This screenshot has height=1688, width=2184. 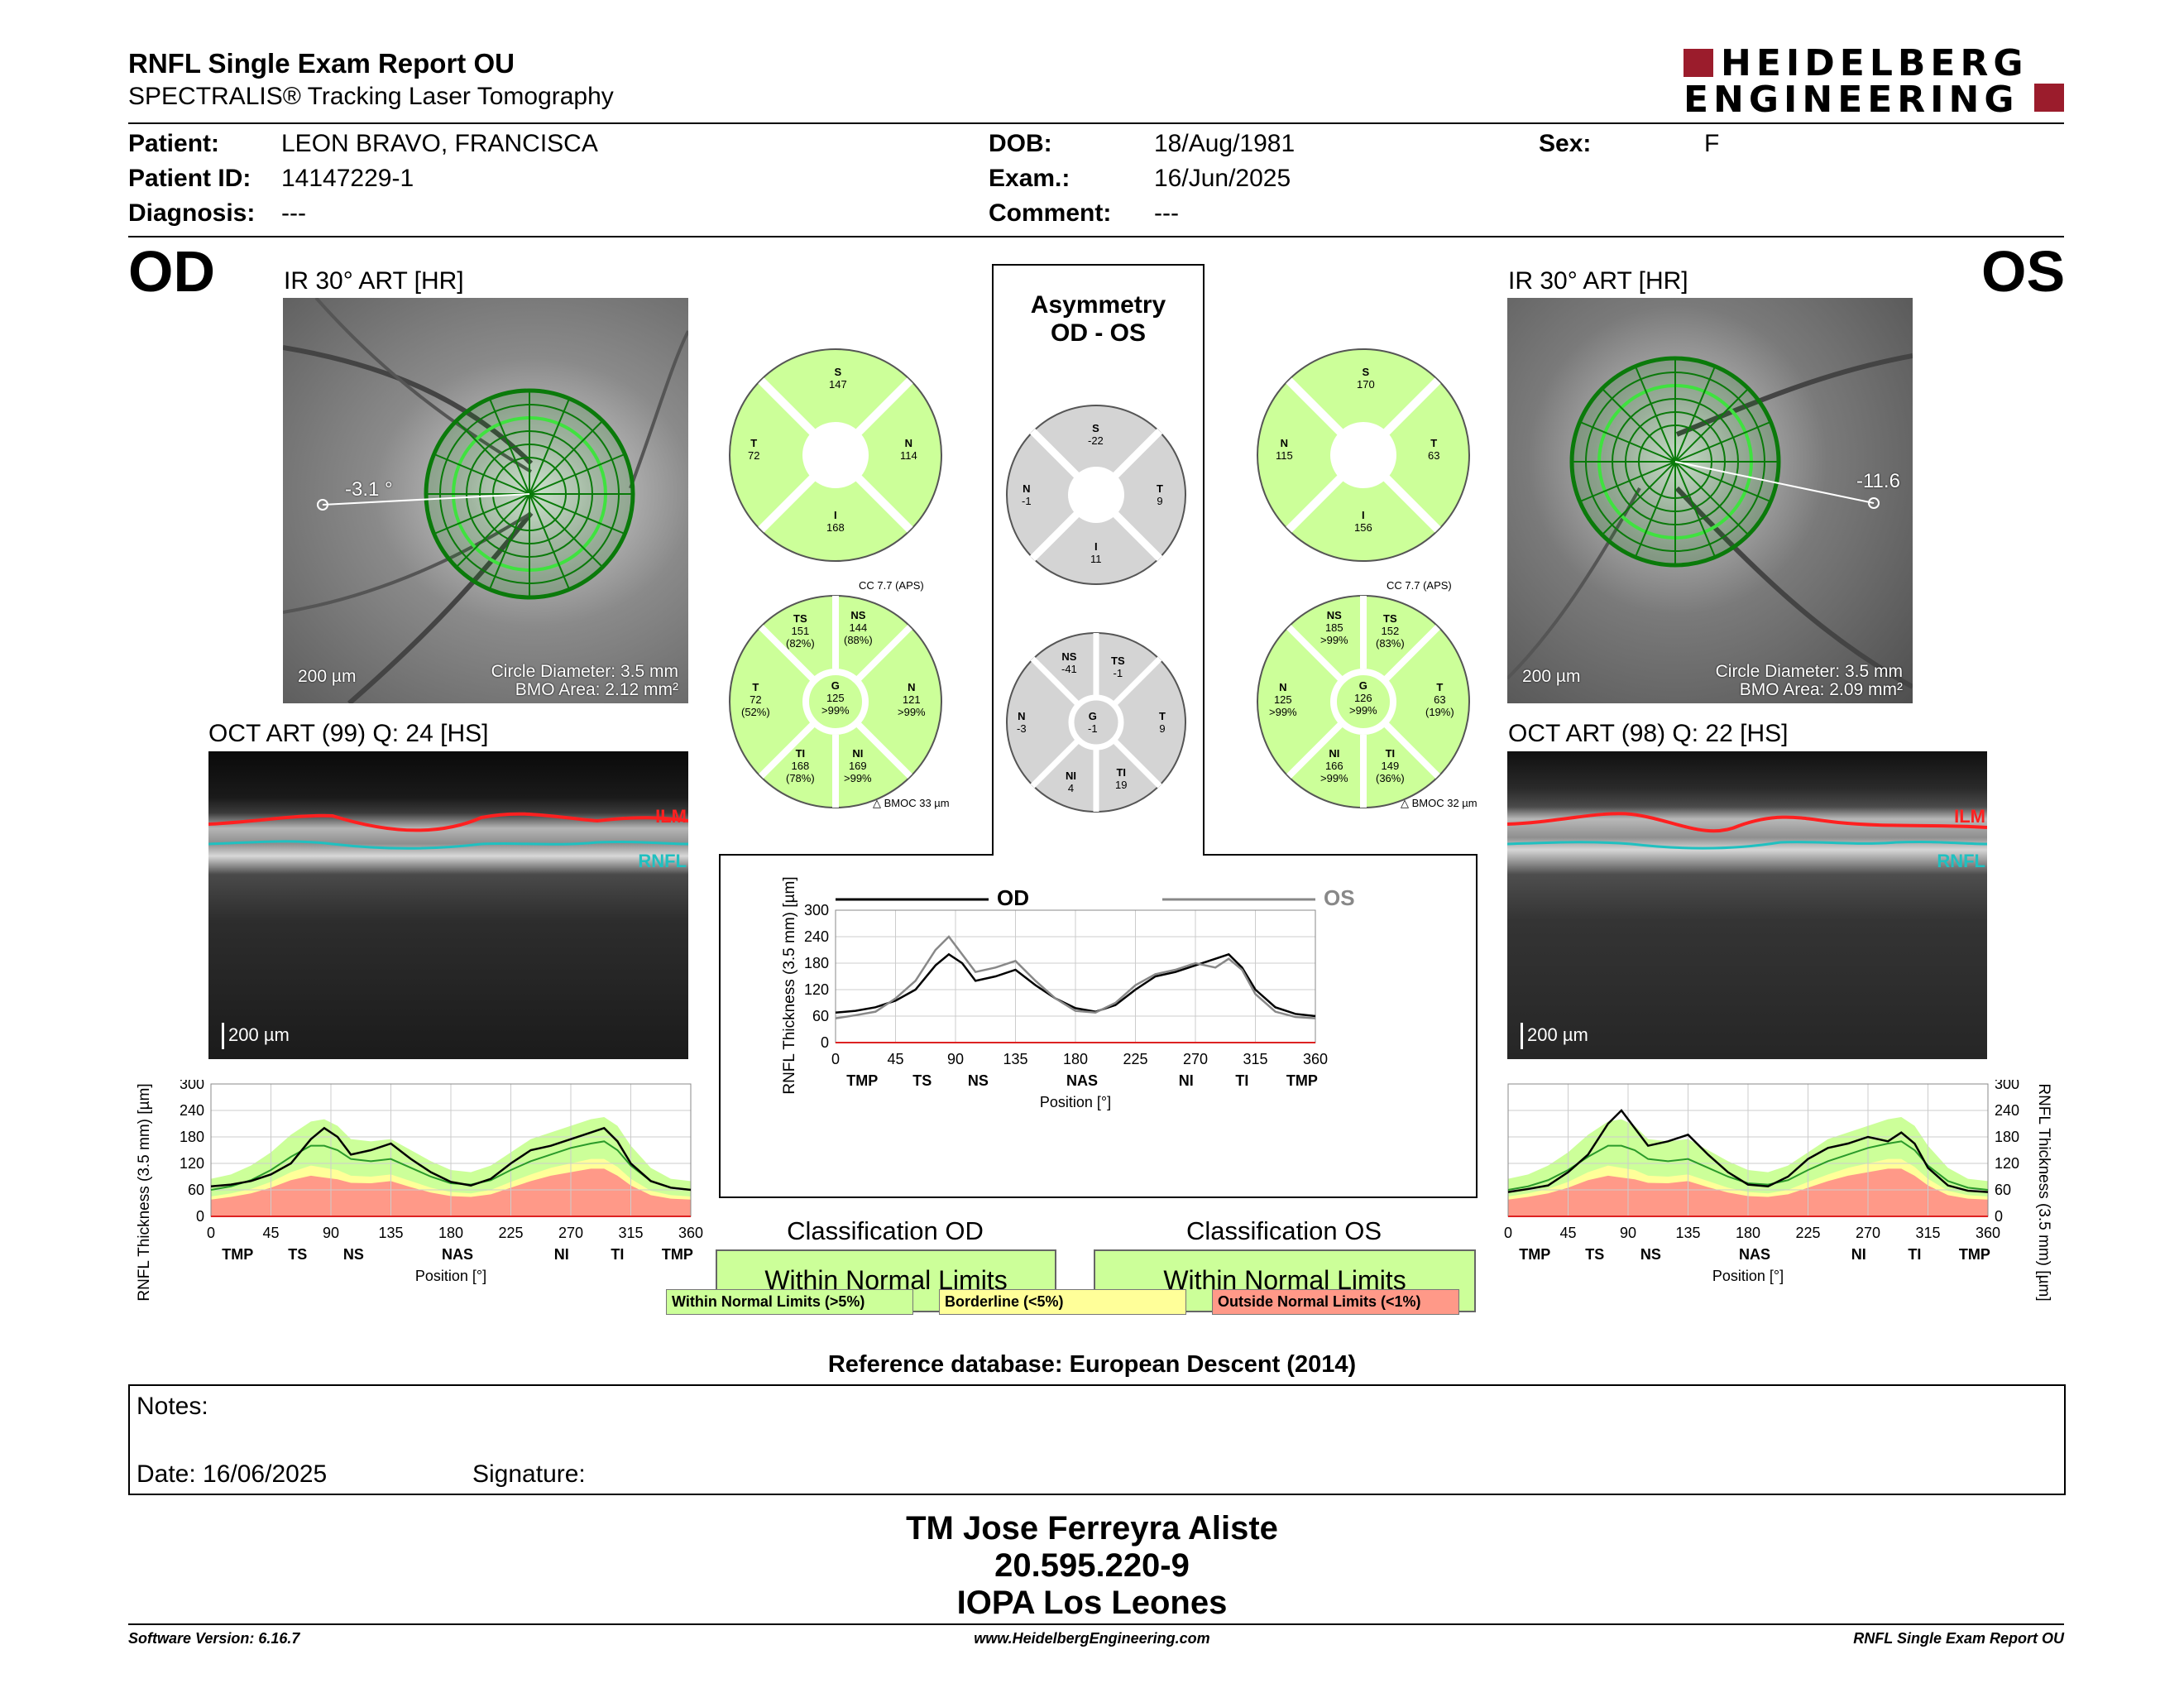 What do you see at coordinates (1598, 281) in the screenshot?
I see `os-ir-label: IR 30° ART [HR]` at bounding box center [1598, 281].